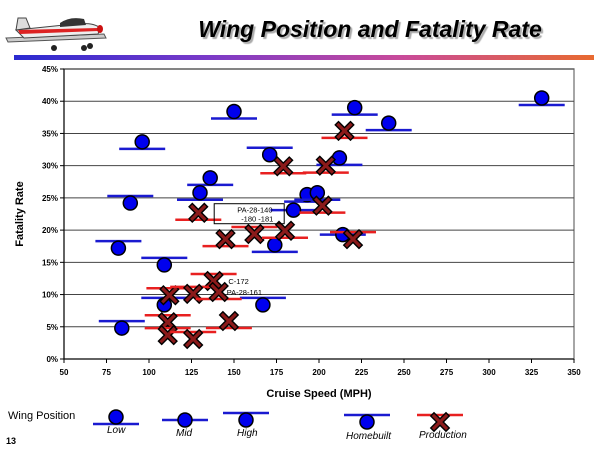  Describe the element at coordinates (277, 372) in the screenshot. I see `x-tick-label: 175` at that location.